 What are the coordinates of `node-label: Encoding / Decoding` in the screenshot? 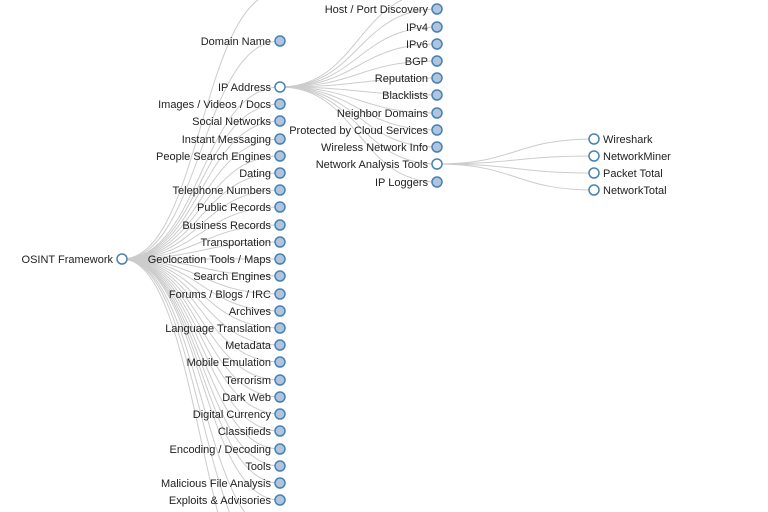 It's located at (220, 450).